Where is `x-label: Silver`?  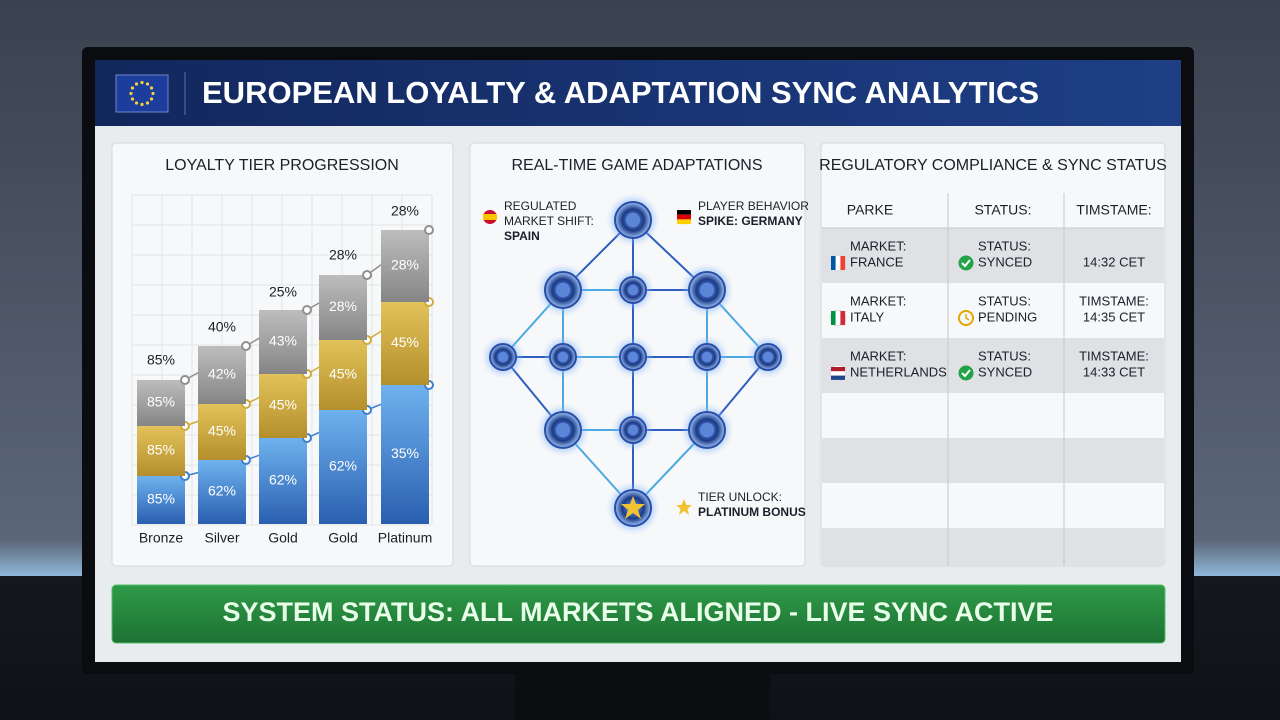
x-label: Silver is located at coordinates (221, 538).